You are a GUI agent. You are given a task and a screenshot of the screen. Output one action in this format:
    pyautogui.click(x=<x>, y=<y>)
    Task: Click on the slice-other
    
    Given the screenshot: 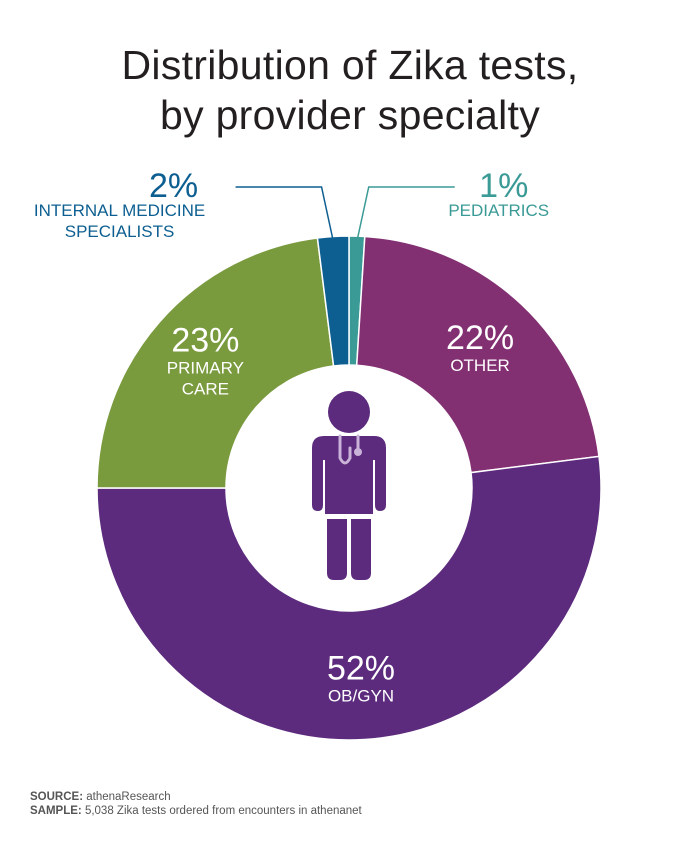 What is the action you would take?
    pyautogui.click(x=477, y=354)
    